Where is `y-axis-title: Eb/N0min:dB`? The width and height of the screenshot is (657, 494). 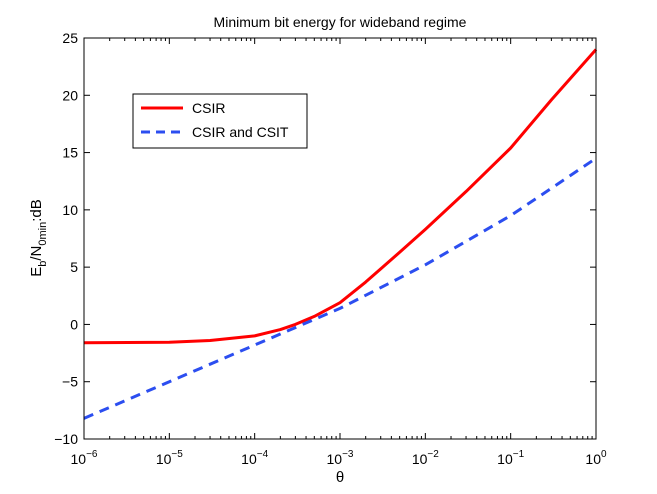
y-axis-title: Eb/N0min:dB is located at coordinates (38, 238).